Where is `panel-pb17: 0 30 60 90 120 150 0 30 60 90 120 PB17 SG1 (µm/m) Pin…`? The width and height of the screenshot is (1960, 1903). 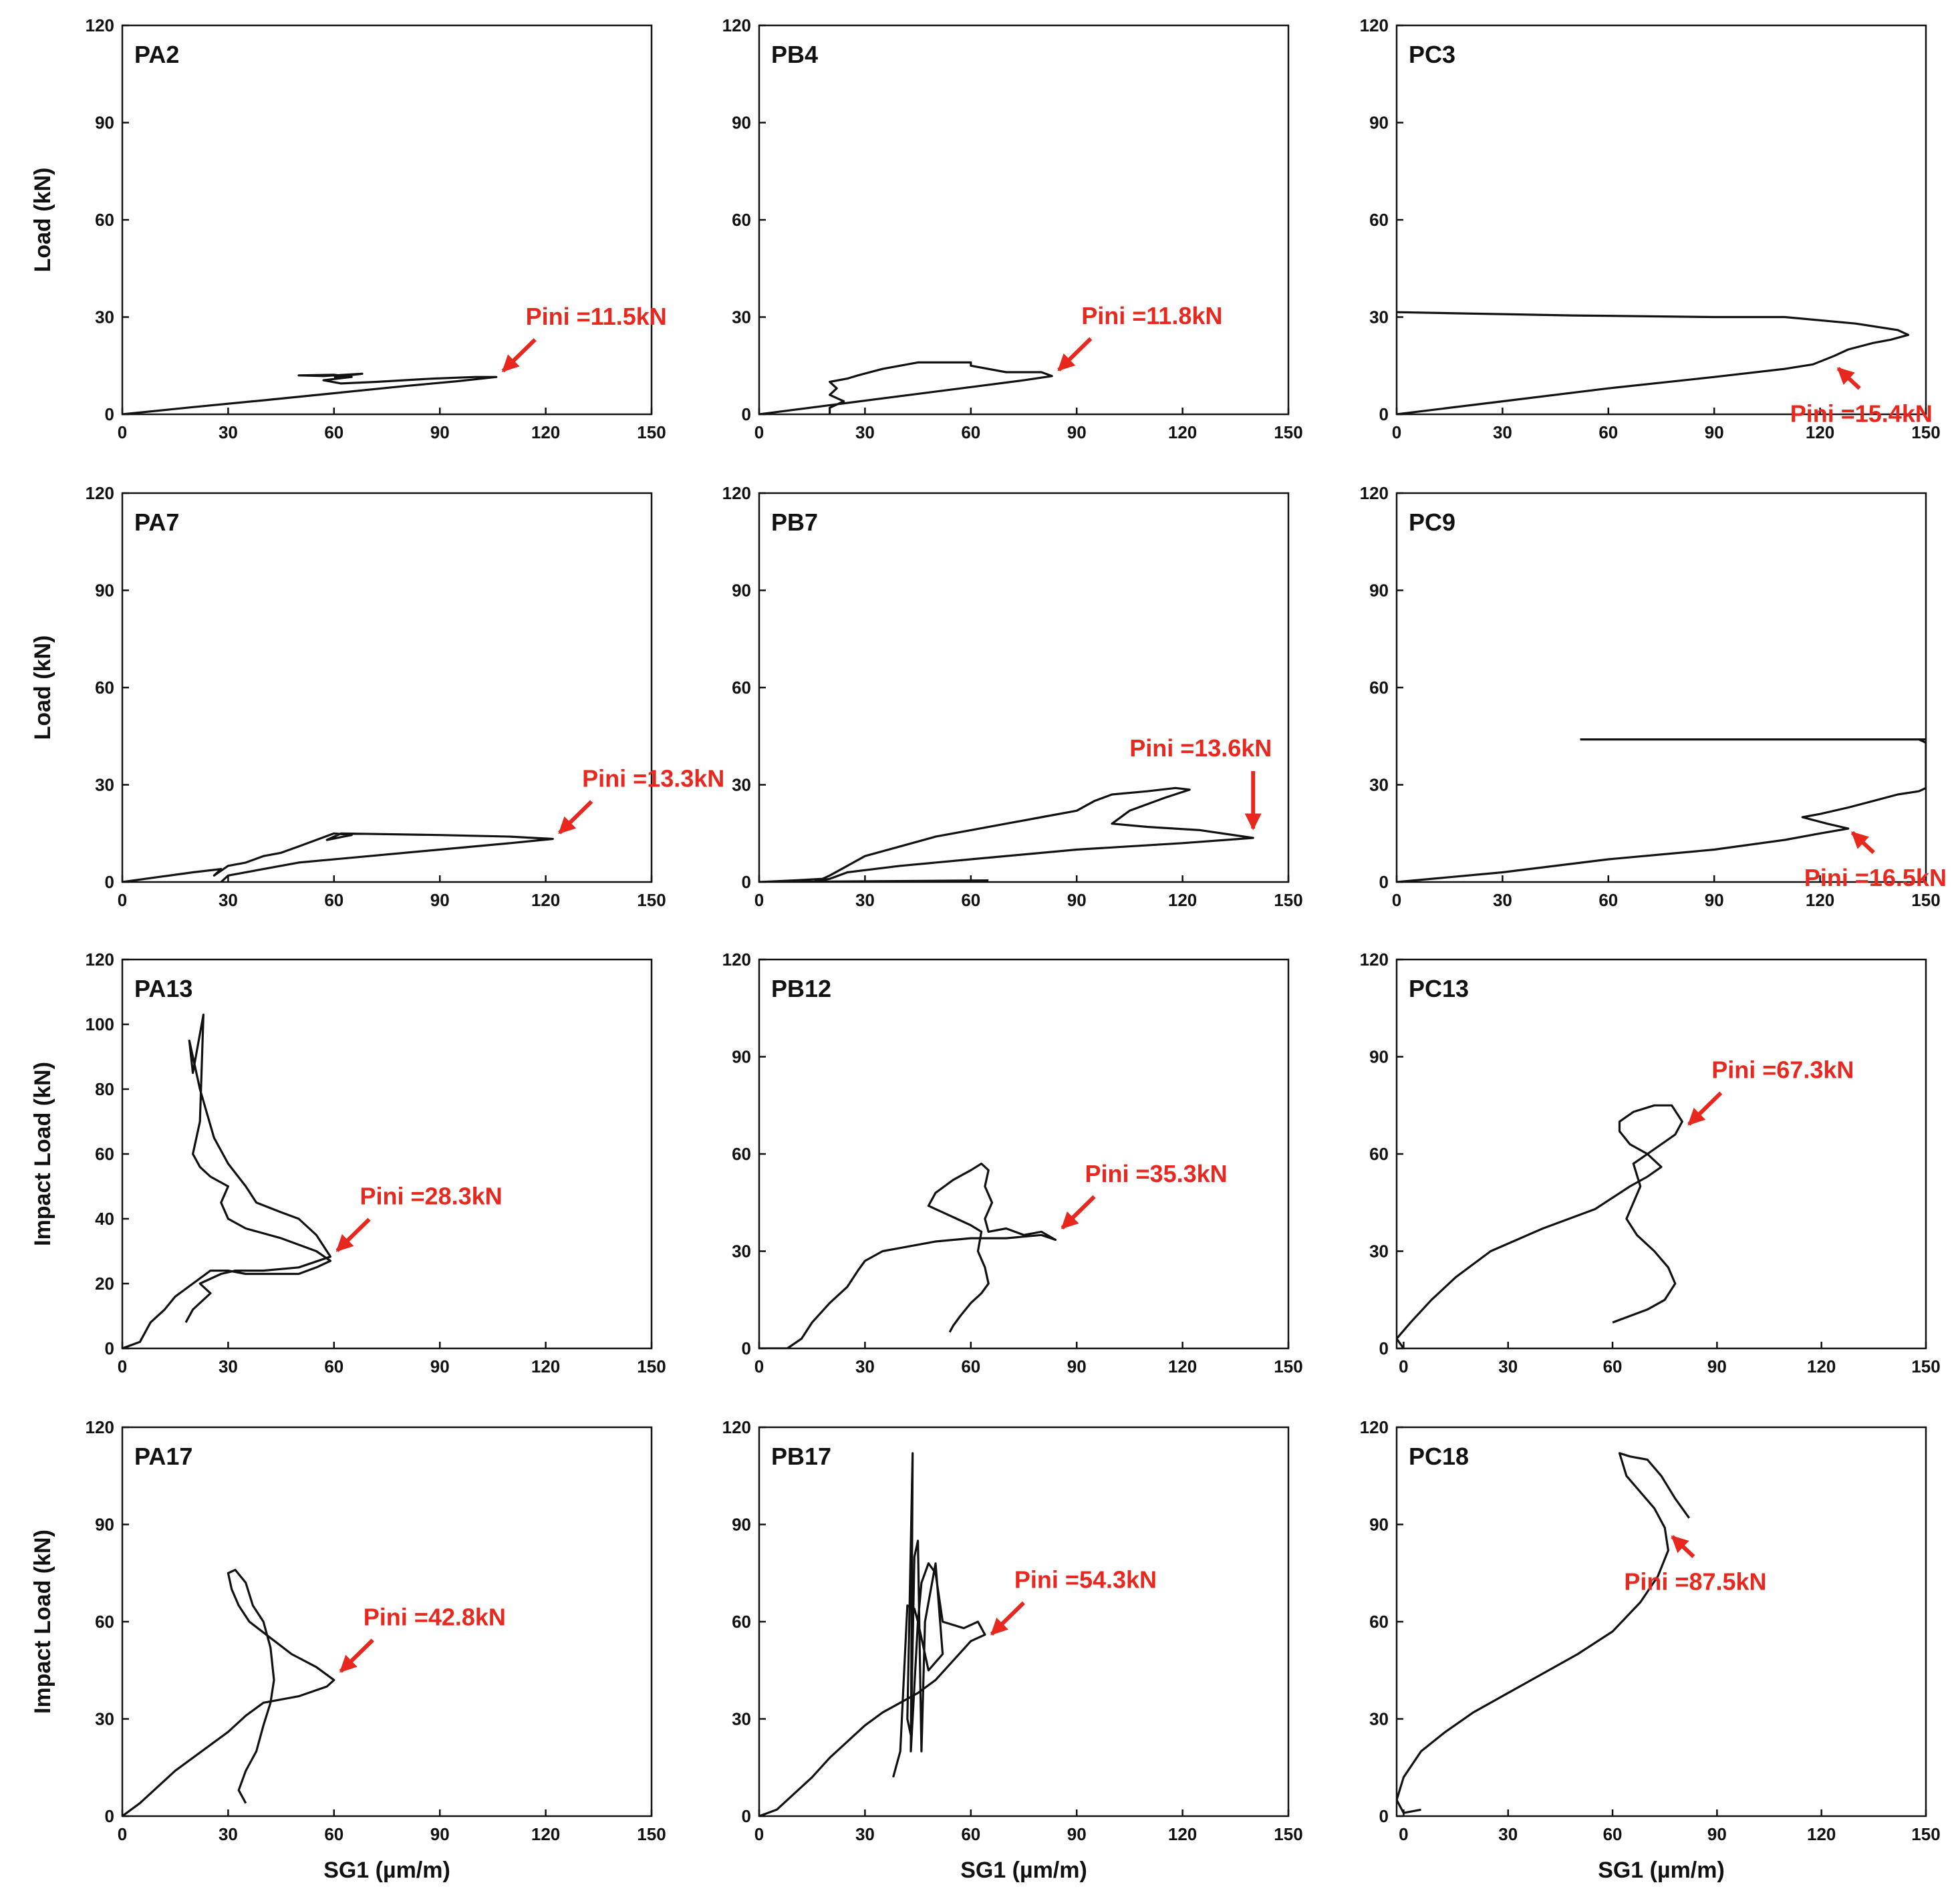 panel-pb17: 0 30 60 90 120 150 0 30 60 90 120 PB17 SG1 (µm/m) Pin… is located at coordinates (1013, 1650).